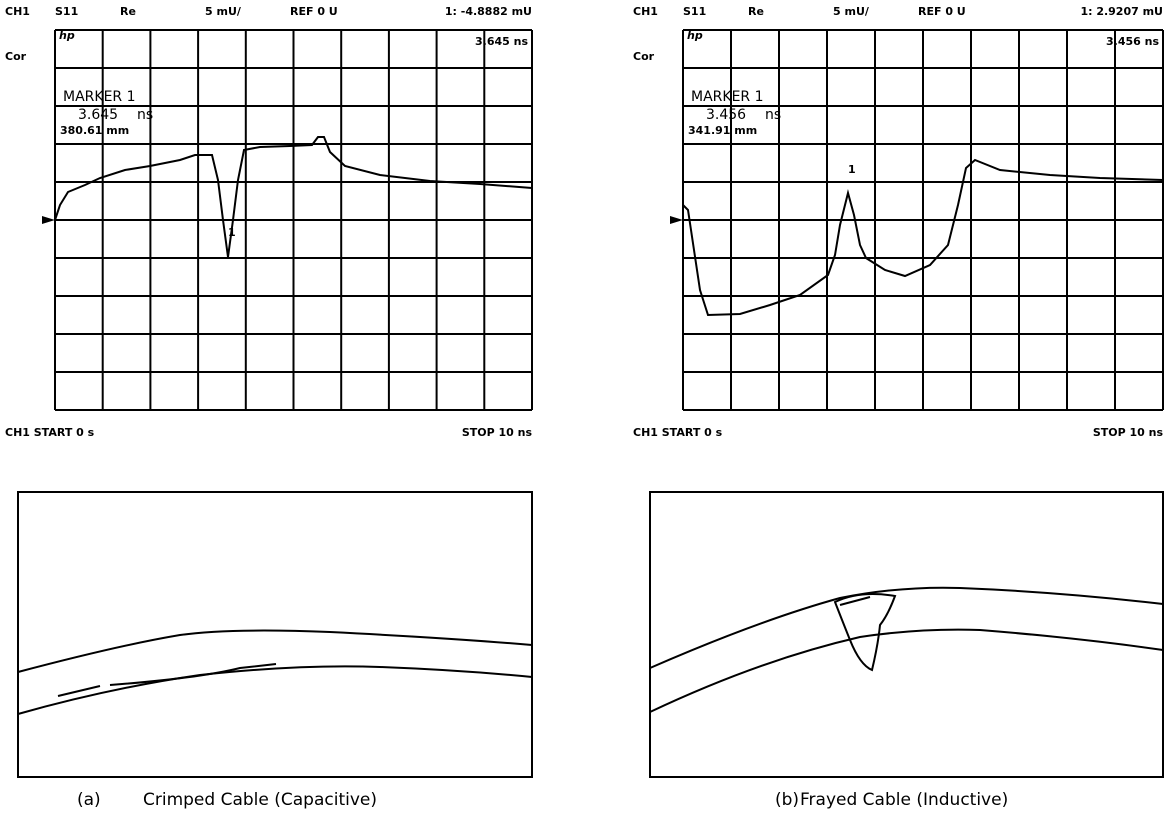 The height and width of the screenshot is (817, 1166). What do you see at coordinates (1132, 41) in the screenshot?
I see `marker-time: 3.456 ns` at bounding box center [1132, 41].